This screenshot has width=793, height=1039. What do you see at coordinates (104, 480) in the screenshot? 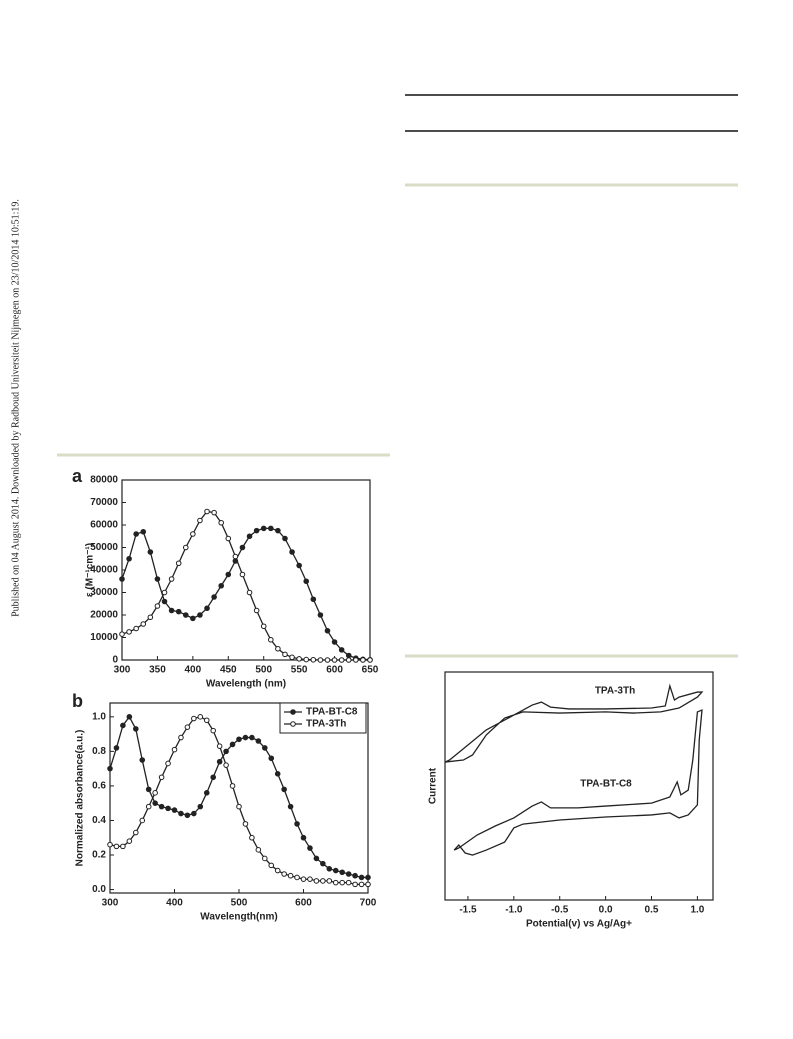
I see `y-tick-label: 80000` at bounding box center [104, 480].